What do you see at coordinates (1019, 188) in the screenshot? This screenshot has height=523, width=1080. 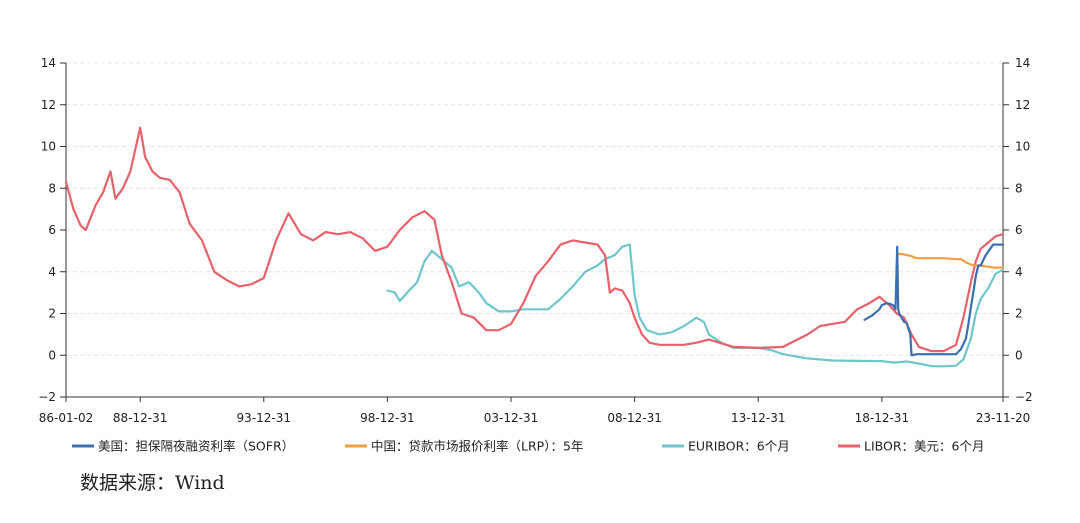 I see `y-tick-label-right: 8` at bounding box center [1019, 188].